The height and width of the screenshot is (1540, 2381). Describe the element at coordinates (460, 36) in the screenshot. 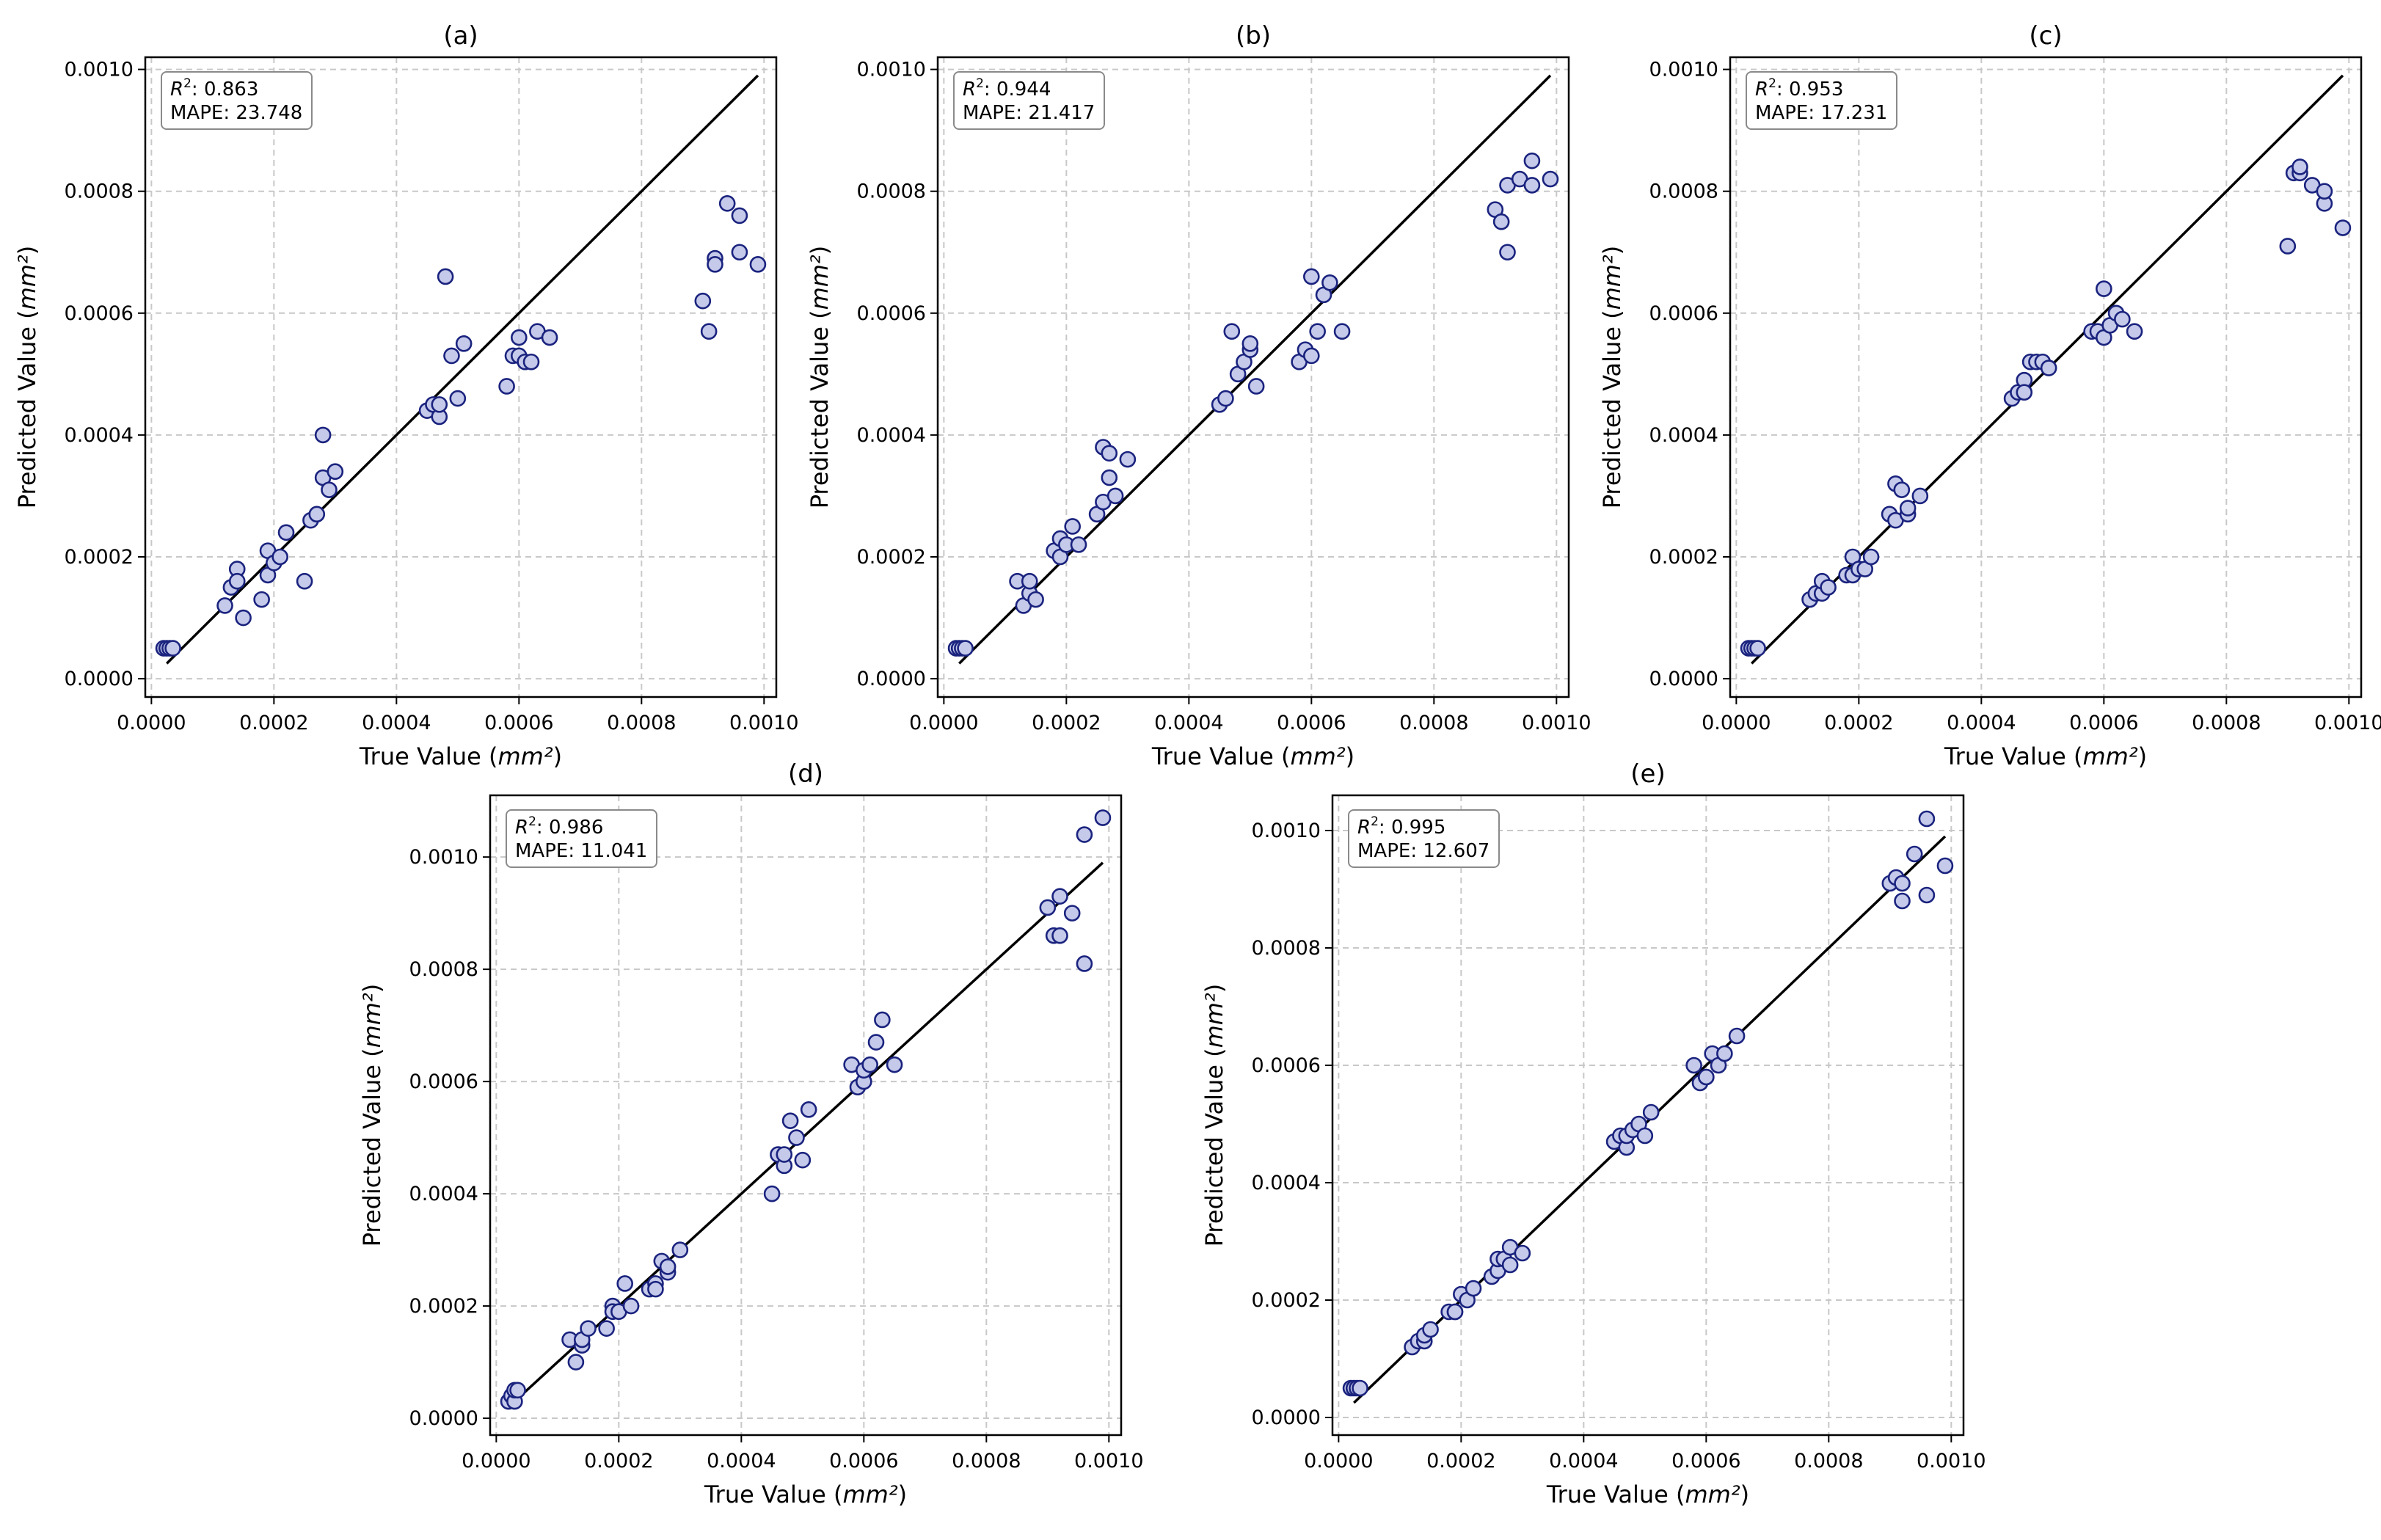

I see `panel-title: (a)` at that location.